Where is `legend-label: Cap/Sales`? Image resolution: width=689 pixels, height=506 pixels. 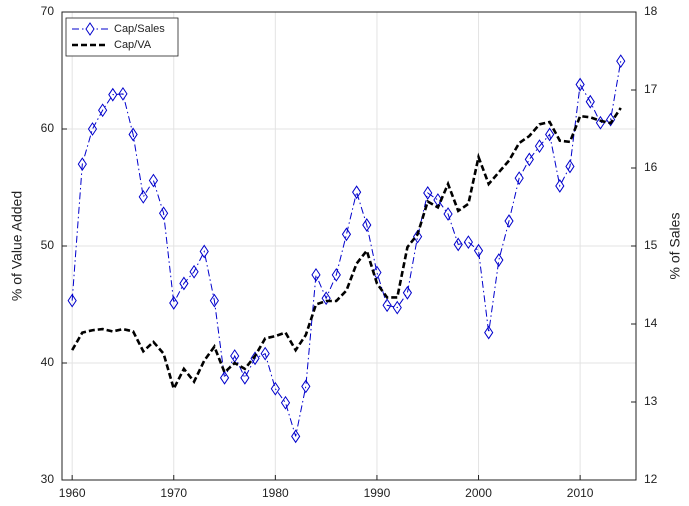 legend-label: Cap/Sales is located at coordinates (139, 29).